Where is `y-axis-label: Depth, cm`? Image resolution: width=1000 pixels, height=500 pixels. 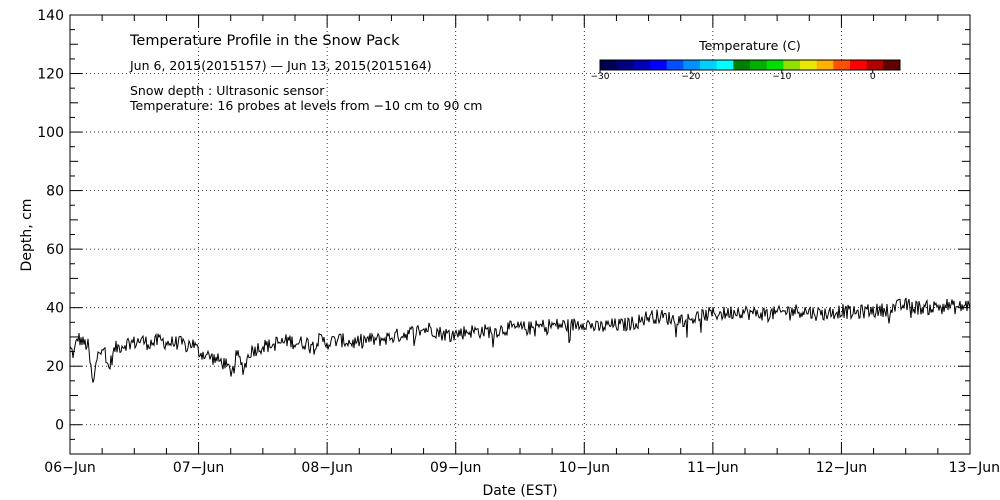 y-axis-label: Depth, cm is located at coordinates (27, 235).